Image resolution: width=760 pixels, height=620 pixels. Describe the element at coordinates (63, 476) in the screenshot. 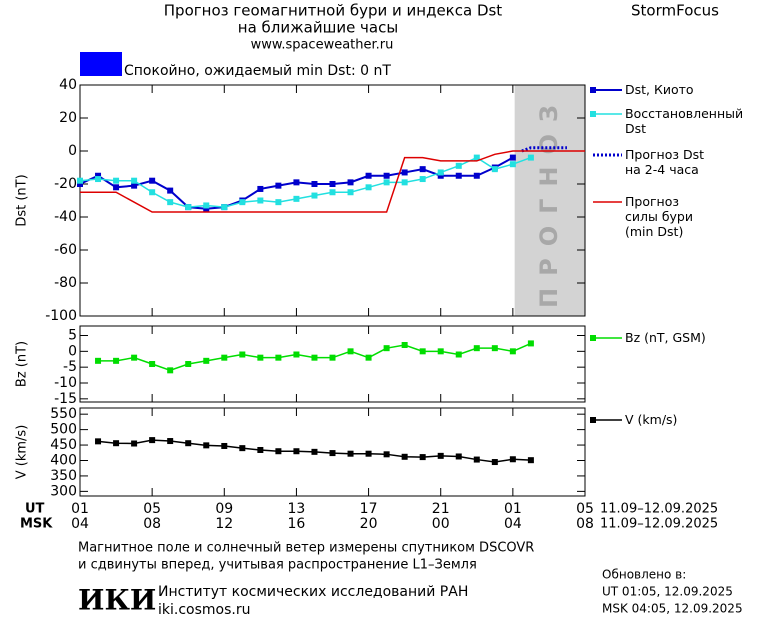

I see `y-tick-label: 350` at that location.